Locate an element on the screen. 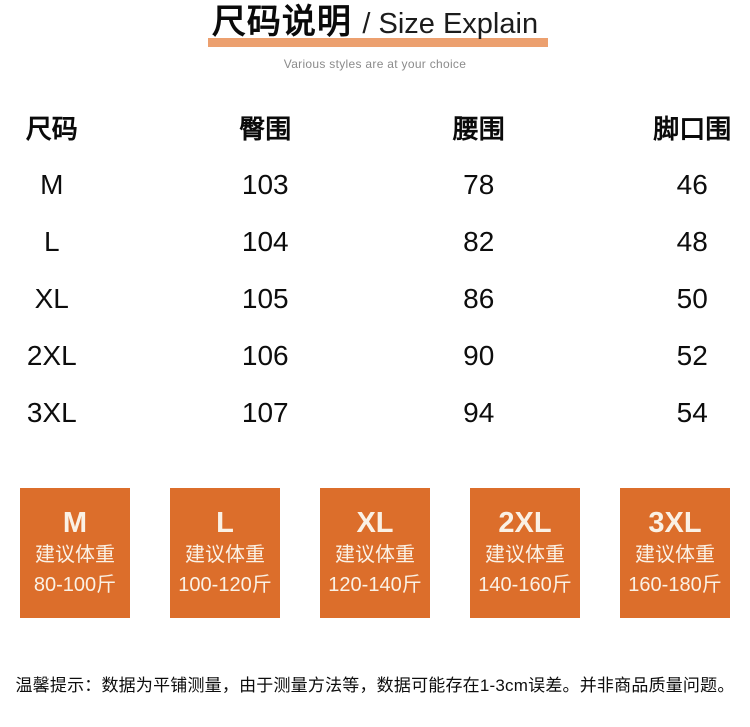 The image size is (750, 727). card-size-label: L is located at coordinates (225, 523).